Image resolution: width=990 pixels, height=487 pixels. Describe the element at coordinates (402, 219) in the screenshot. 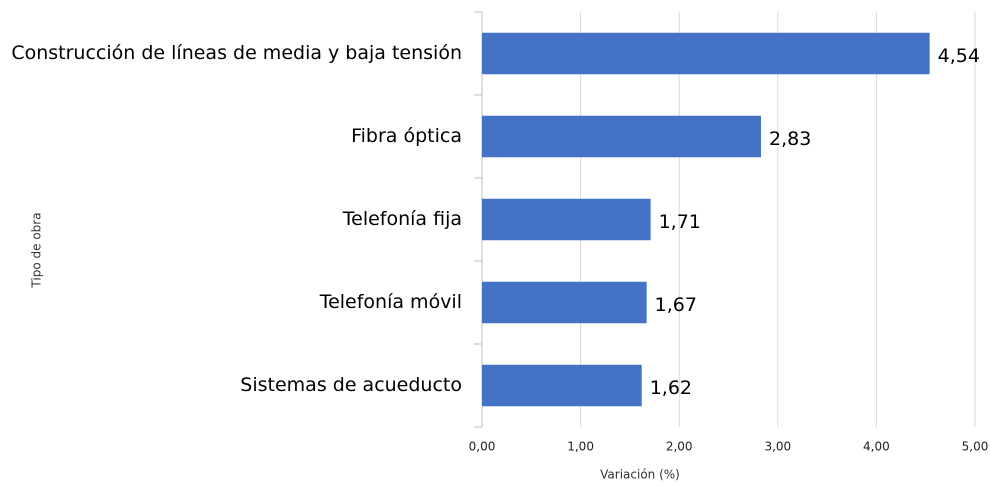

I see `y-tick-label: Telefonía fija` at that location.